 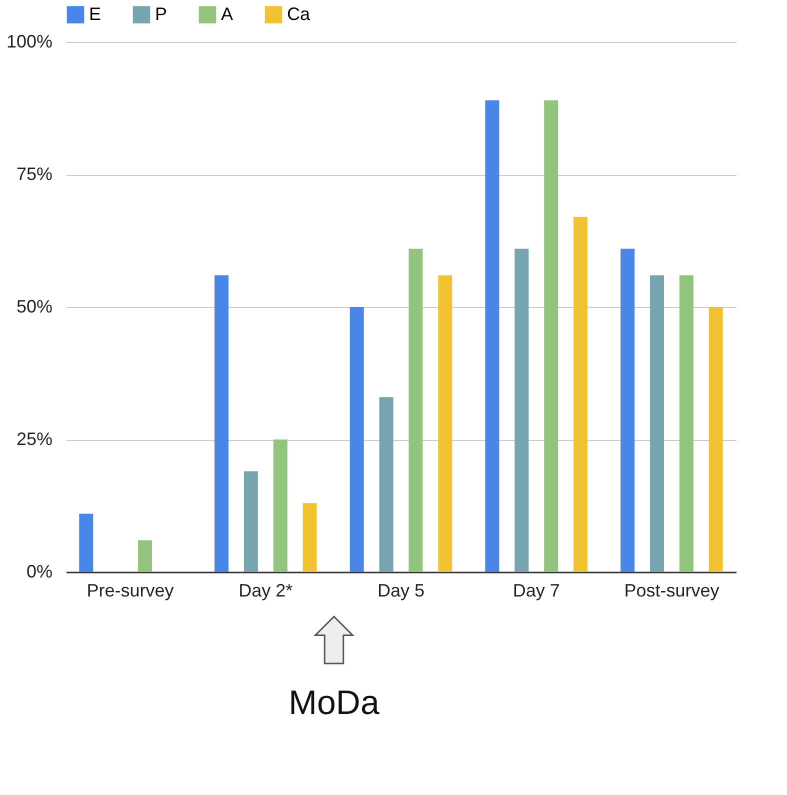 I want to click on legend-label: E, so click(x=95, y=14).